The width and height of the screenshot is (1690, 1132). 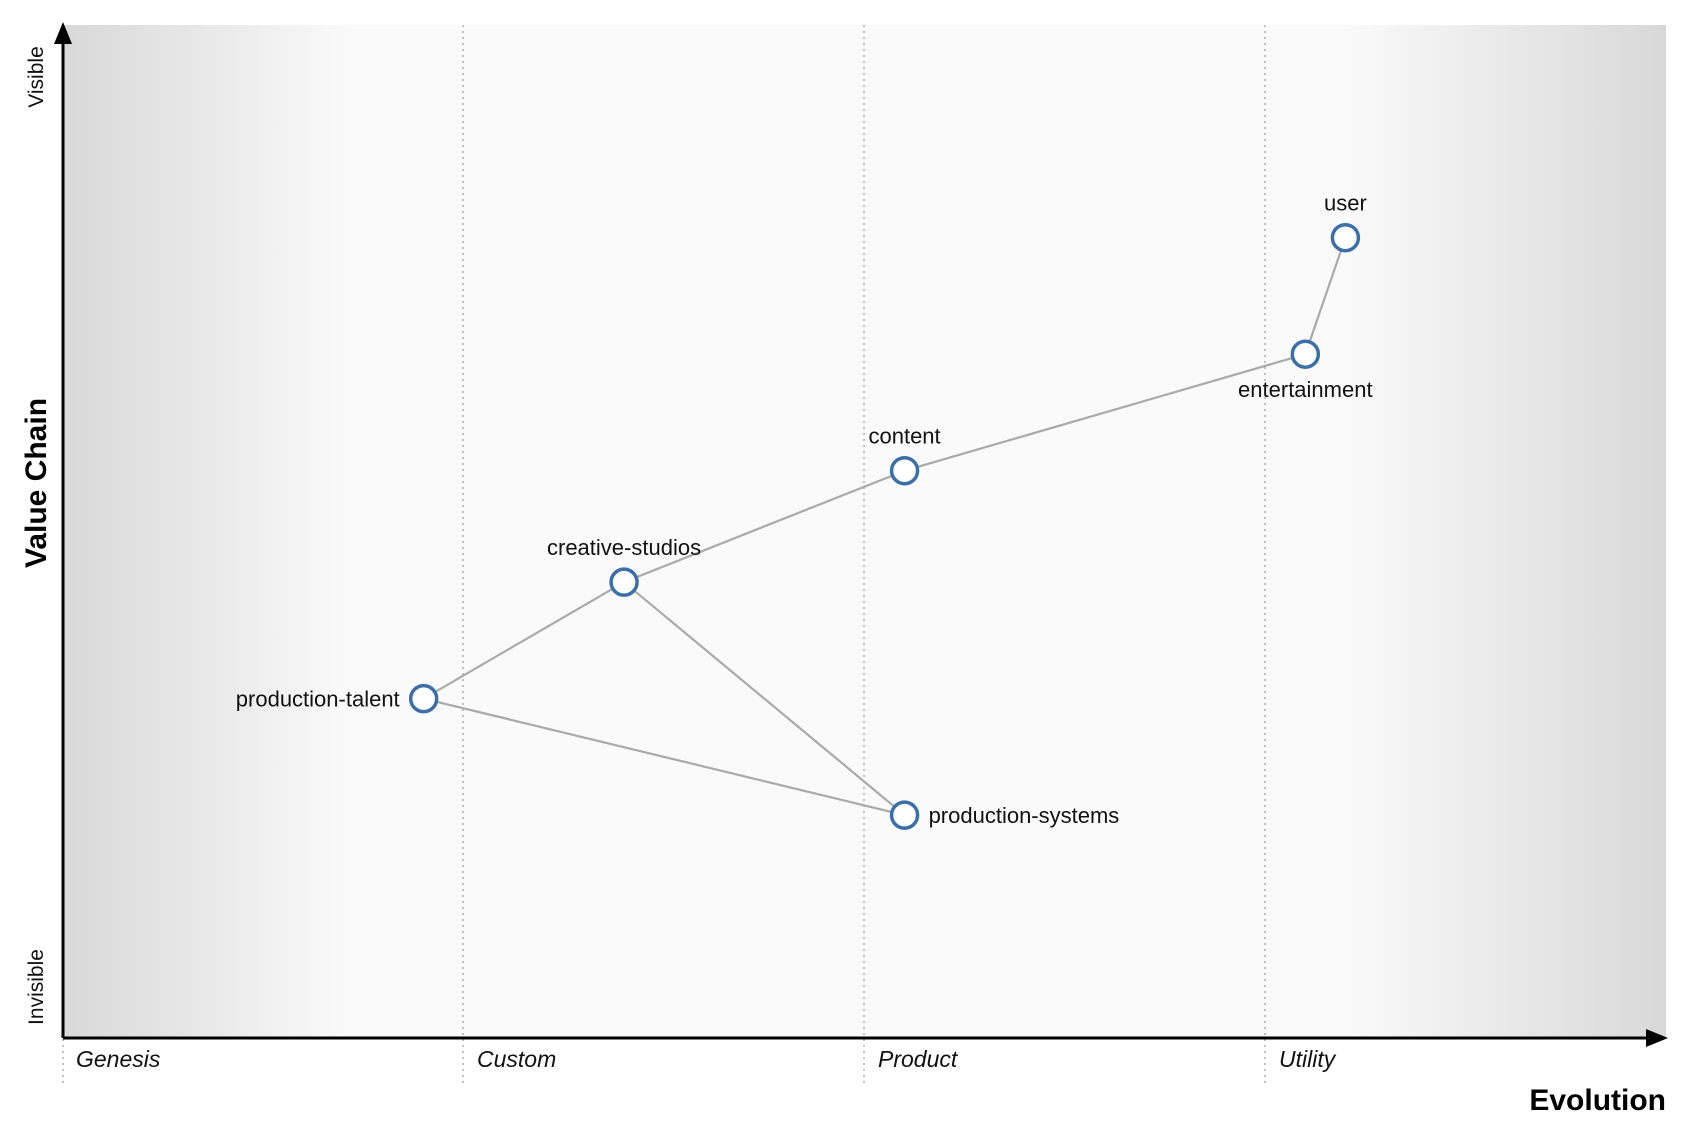 What do you see at coordinates (1597, 1100) in the screenshot?
I see `x-axis-title: Evolution` at bounding box center [1597, 1100].